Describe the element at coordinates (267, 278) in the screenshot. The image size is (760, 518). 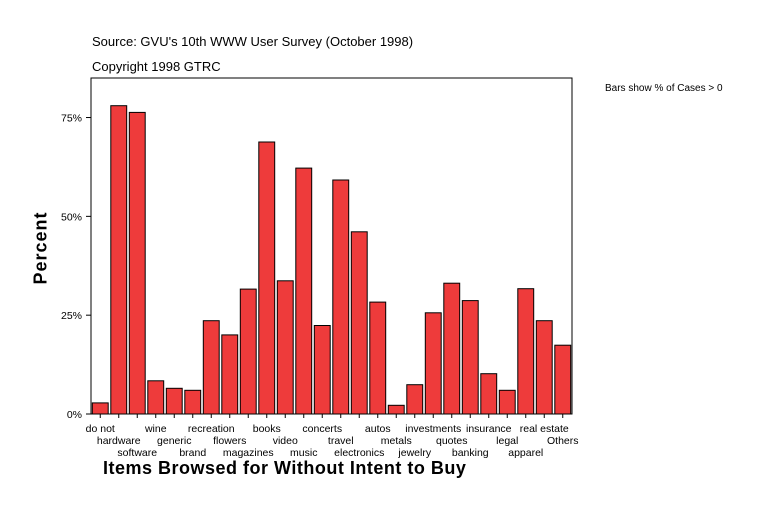
I see `bar-books` at that location.